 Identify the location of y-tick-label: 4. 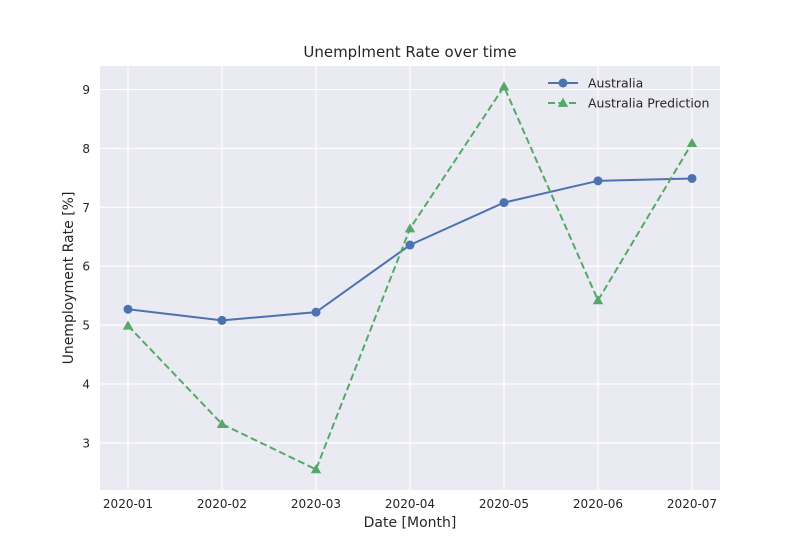
(86, 385).